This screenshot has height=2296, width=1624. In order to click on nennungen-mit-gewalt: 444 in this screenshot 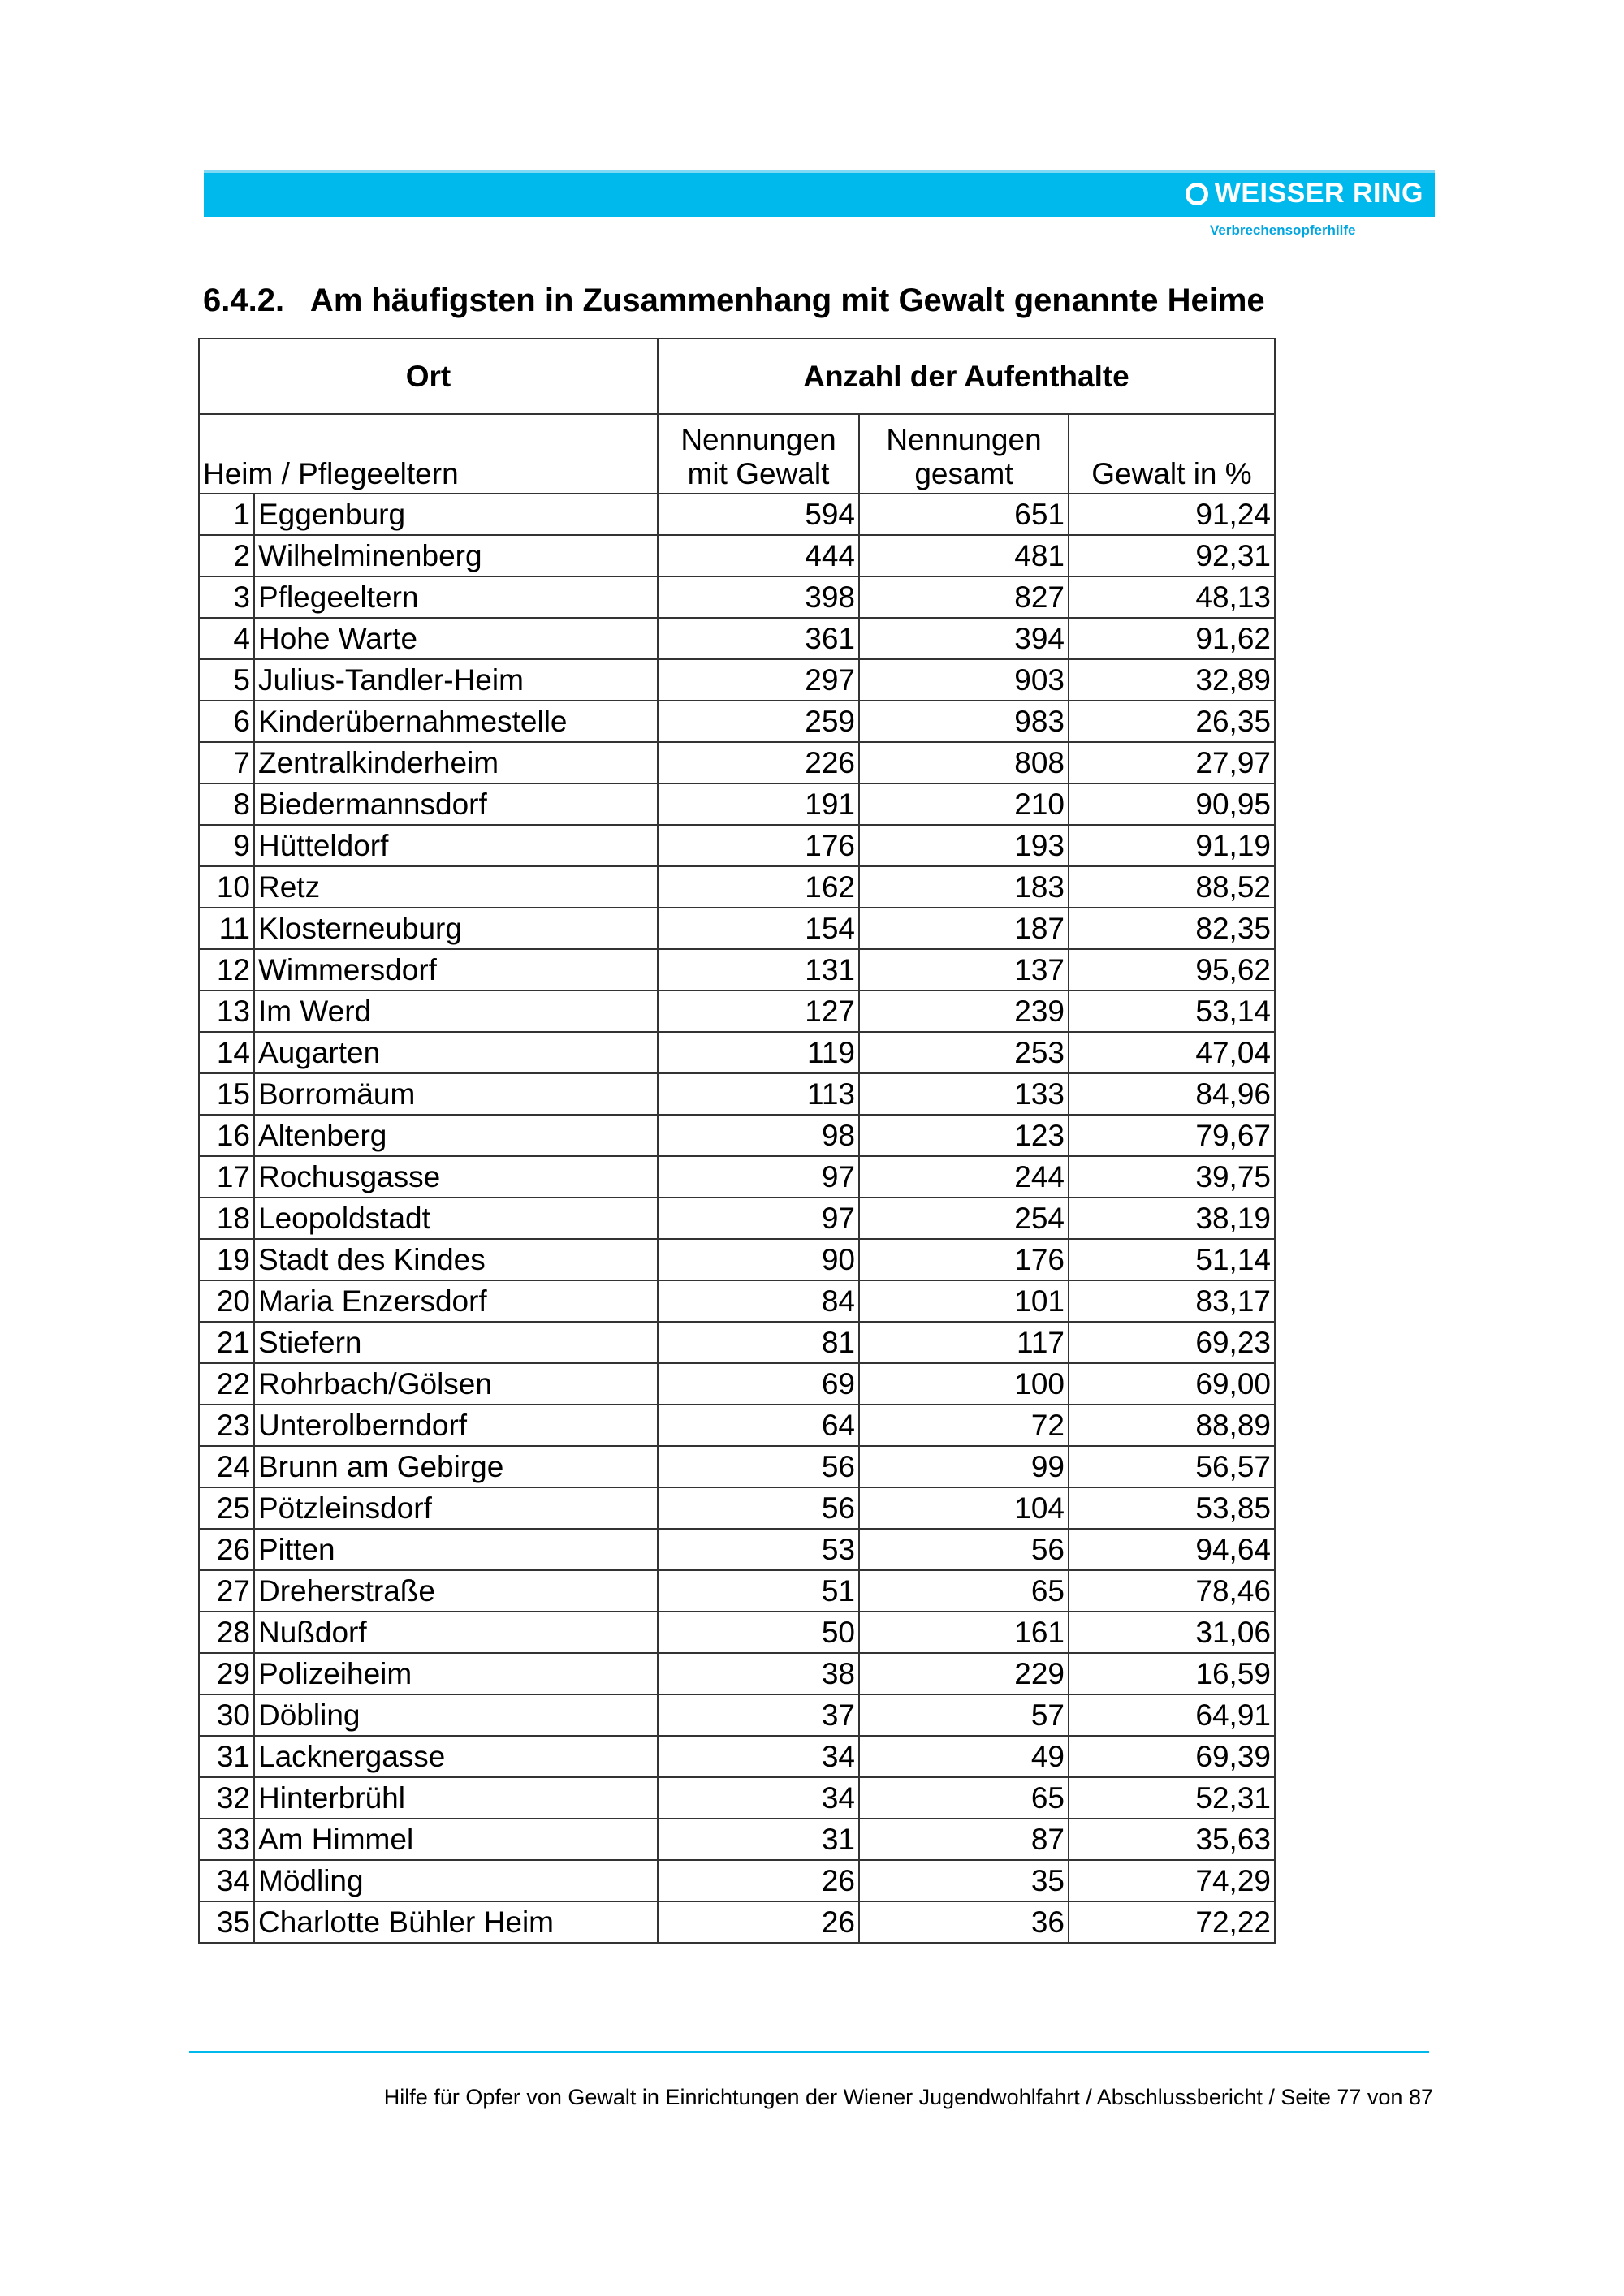, I will do `click(759, 556)`.